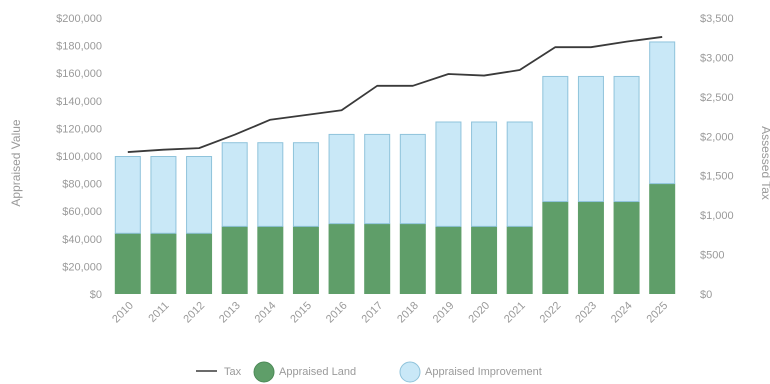 The image size is (770, 384). What do you see at coordinates (79, 102) in the screenshot?
I see `left-tick-label: $140,000` at bounding box center [79, 102].